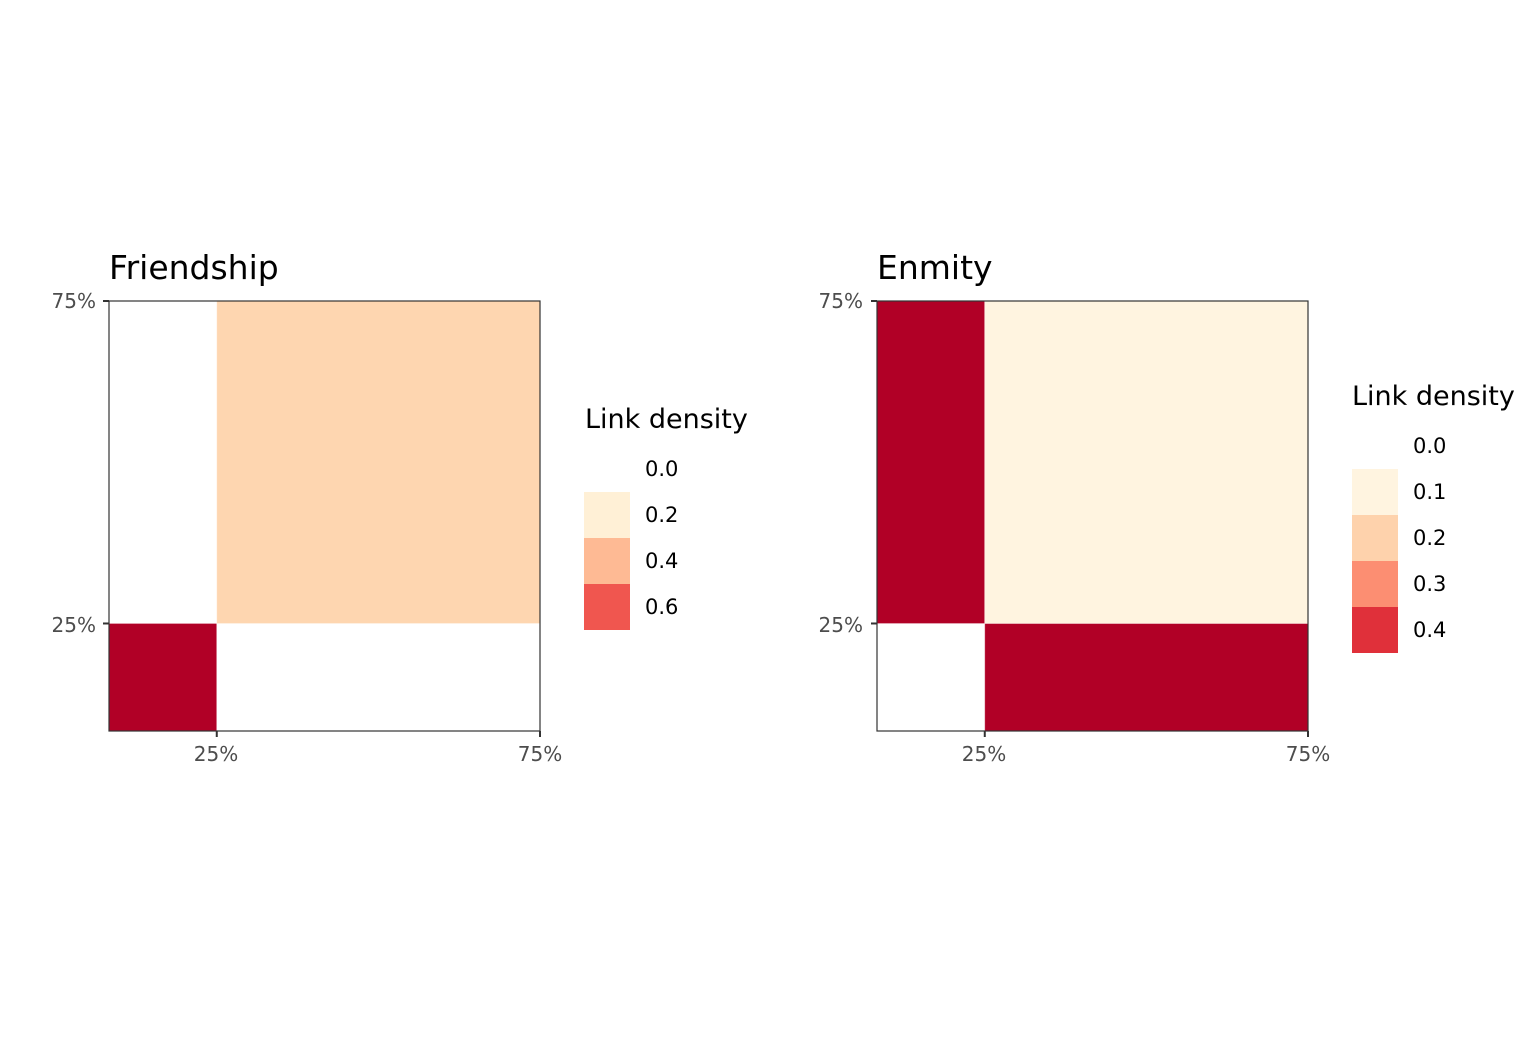  Describe the element at coordinates (1429, 584) in the screenshot. I see `enmity-legend-label-3: 0.3` at that location.